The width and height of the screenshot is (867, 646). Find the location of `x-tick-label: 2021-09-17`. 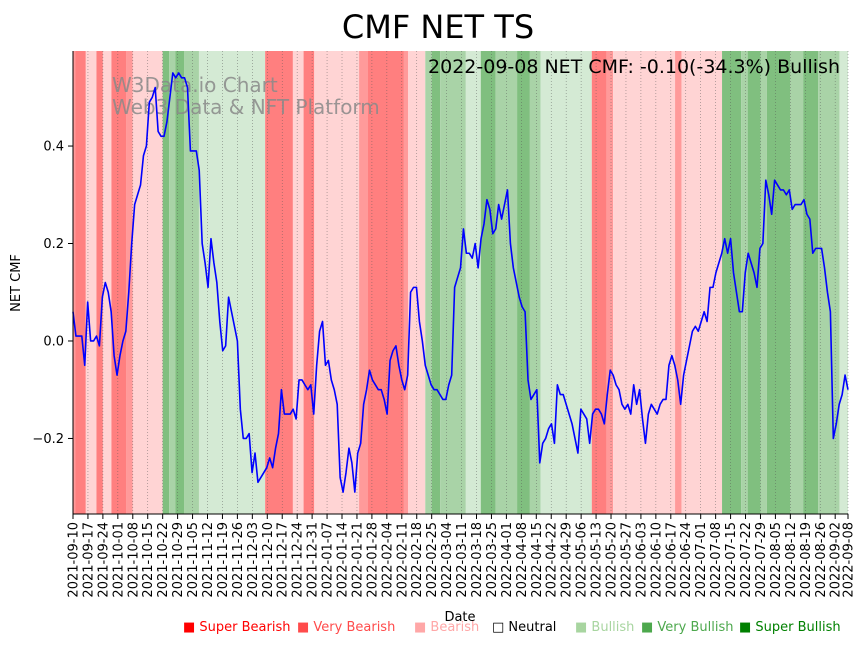

x-tick-label: 2021-09-17 is located at coordinates (88, 560).